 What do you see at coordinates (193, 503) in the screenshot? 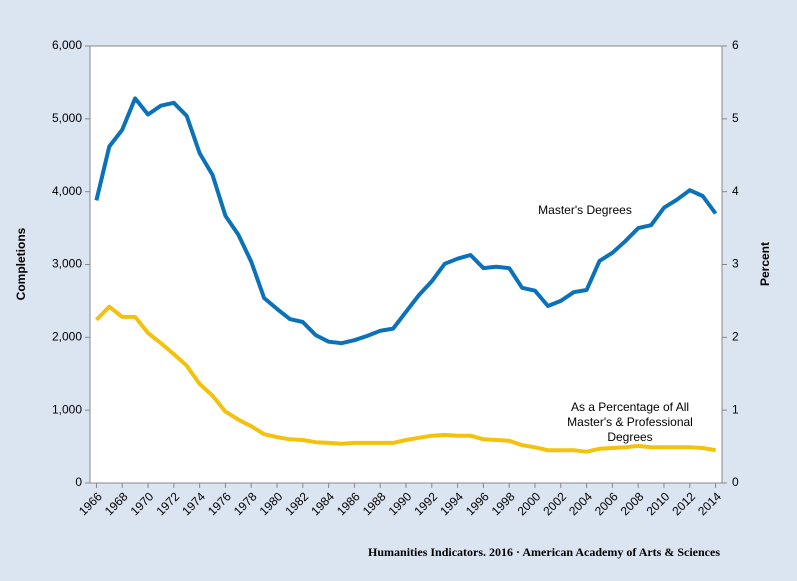
I see `x-tick-label: 1974` at bounding box center [193, 503].